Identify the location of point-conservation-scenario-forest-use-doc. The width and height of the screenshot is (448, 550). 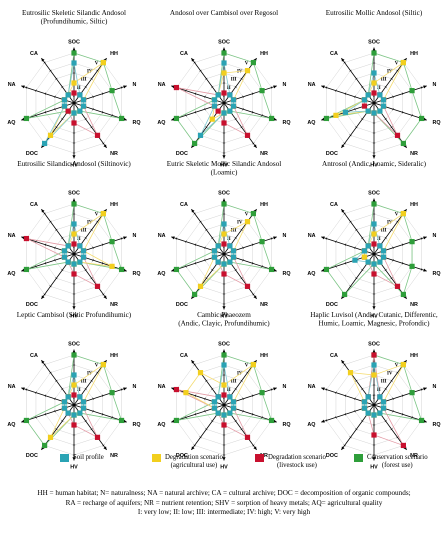
(45, 445).